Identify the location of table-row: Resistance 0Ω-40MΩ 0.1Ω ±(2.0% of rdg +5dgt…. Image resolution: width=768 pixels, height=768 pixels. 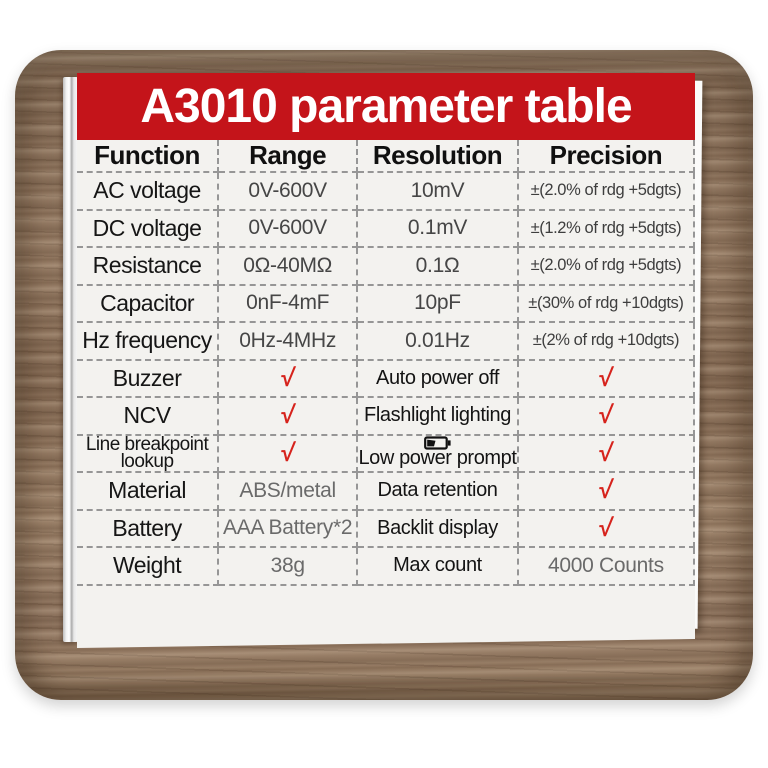
(386, 267).